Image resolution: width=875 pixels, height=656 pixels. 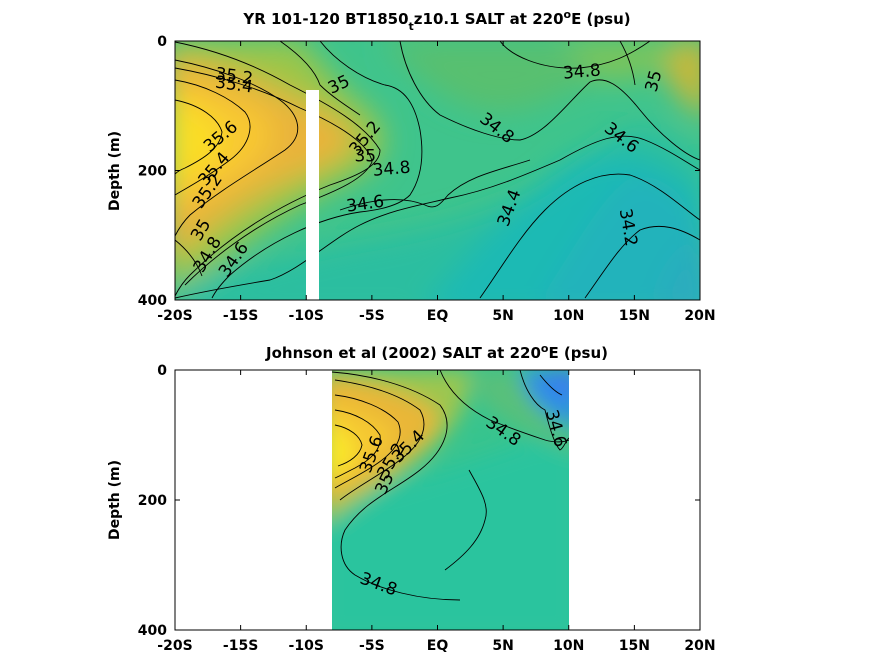 What do you see at coordinates (372, 646) in the screenshot?
I see `bottom-x-tick-label: -5S` at bounding box center [372, 646].